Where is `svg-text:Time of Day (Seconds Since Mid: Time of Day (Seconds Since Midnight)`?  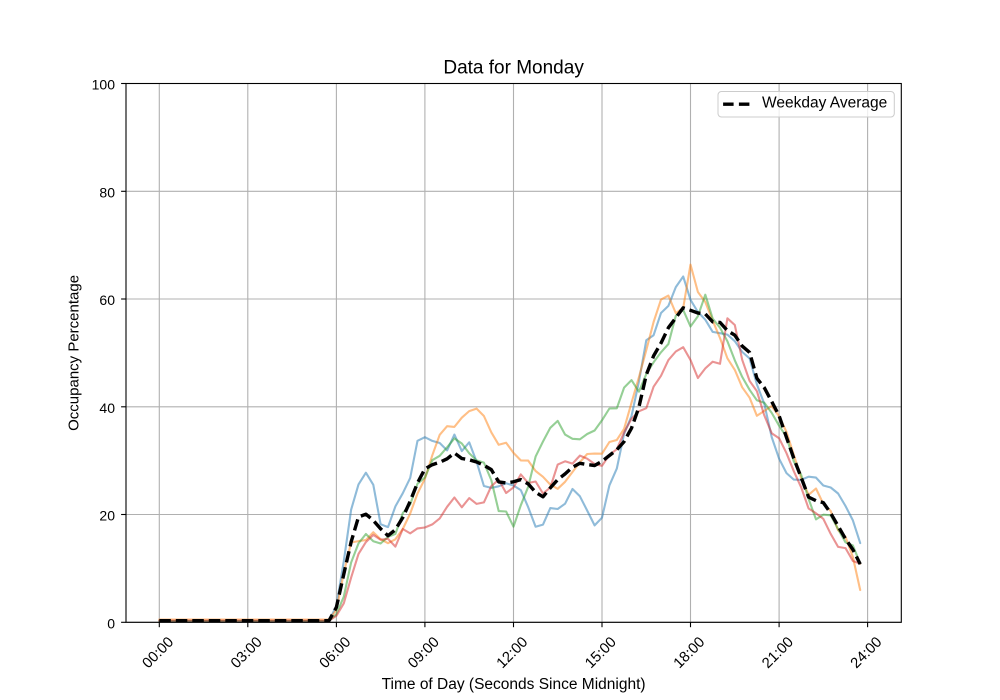
svg-text:Time of Day (Seconds Since Mid: Time of Day (Seconds Since Midnight) is located at coordinates (514, 684).